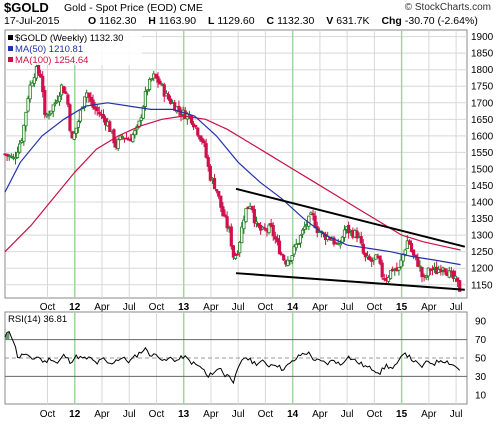  I want to click on close-value: 1132.30, so click(296, 21).